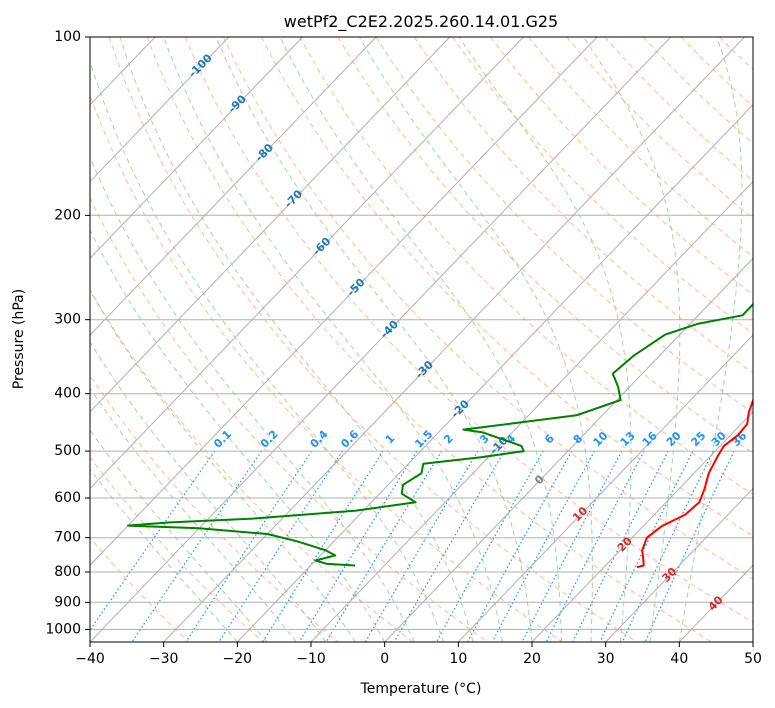 The image size is (775, 708). Describe the element at coordinates (448, 439) in the screenshot. I see `mixing-ratio-label: 2` at that location.